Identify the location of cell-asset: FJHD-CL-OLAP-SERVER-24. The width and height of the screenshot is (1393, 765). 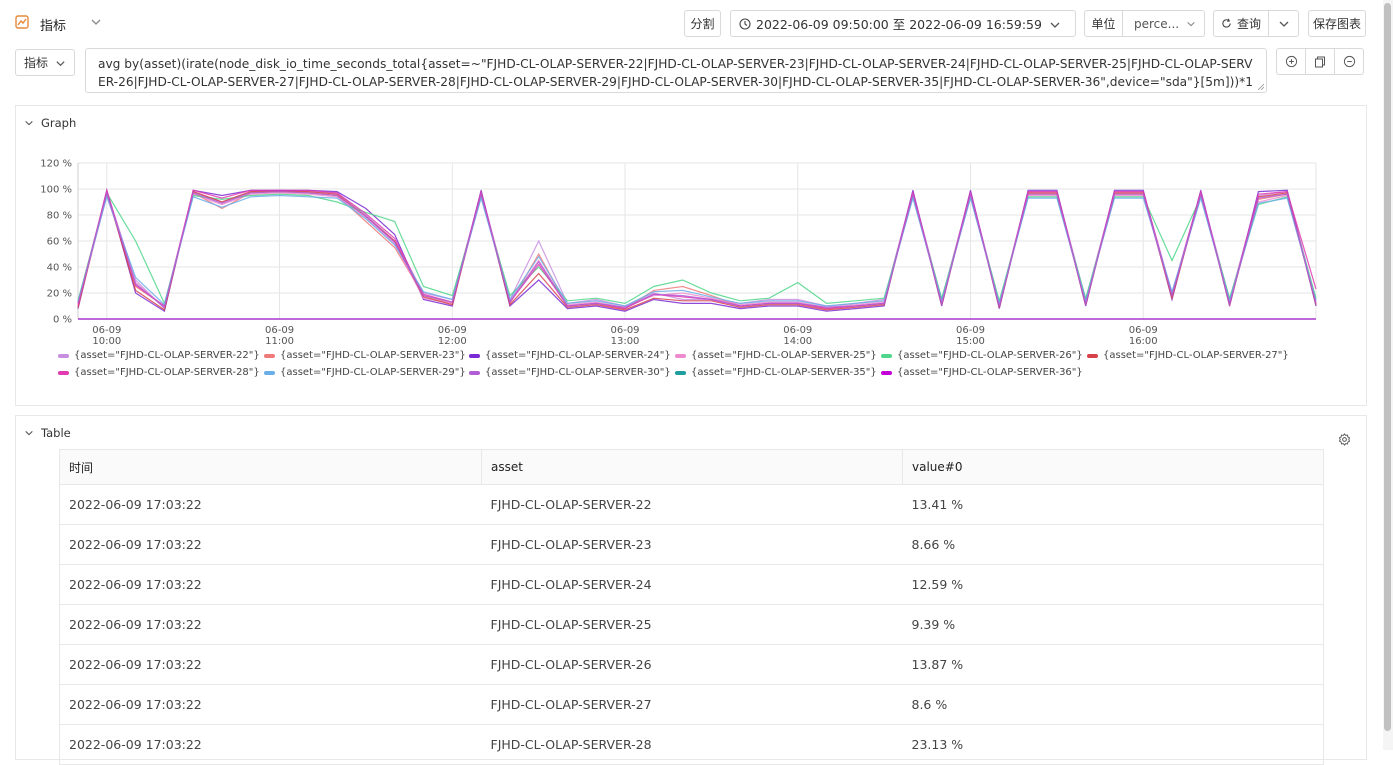
(692, 584).